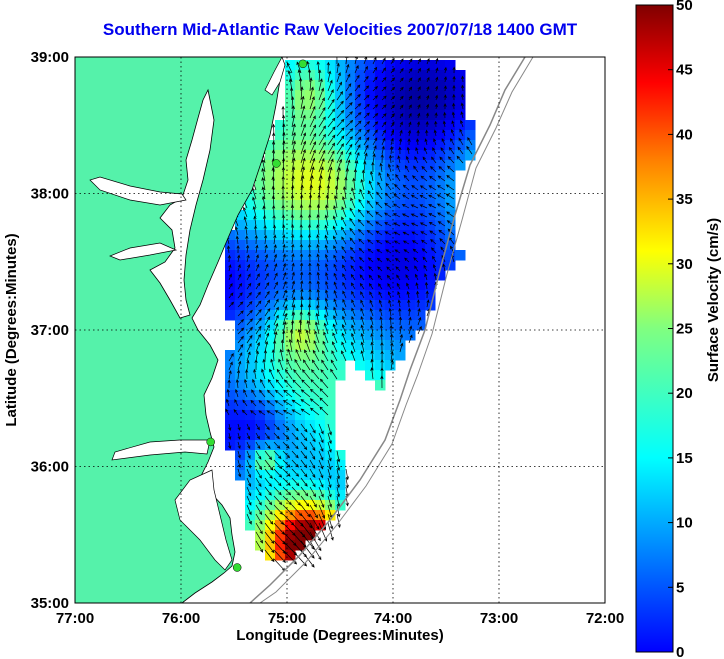 The image size is (724, 659). Describe the element at coordinates (684, 458) in the screenshot. I see `colorbar-tick-label: 15` at that location.